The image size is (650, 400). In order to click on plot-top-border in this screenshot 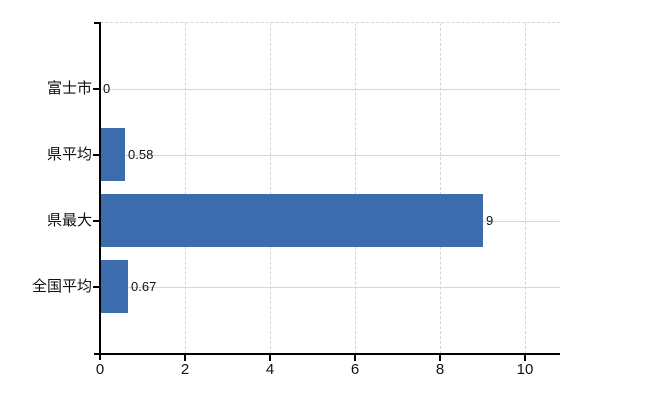, I will do `click(330, 22)`.